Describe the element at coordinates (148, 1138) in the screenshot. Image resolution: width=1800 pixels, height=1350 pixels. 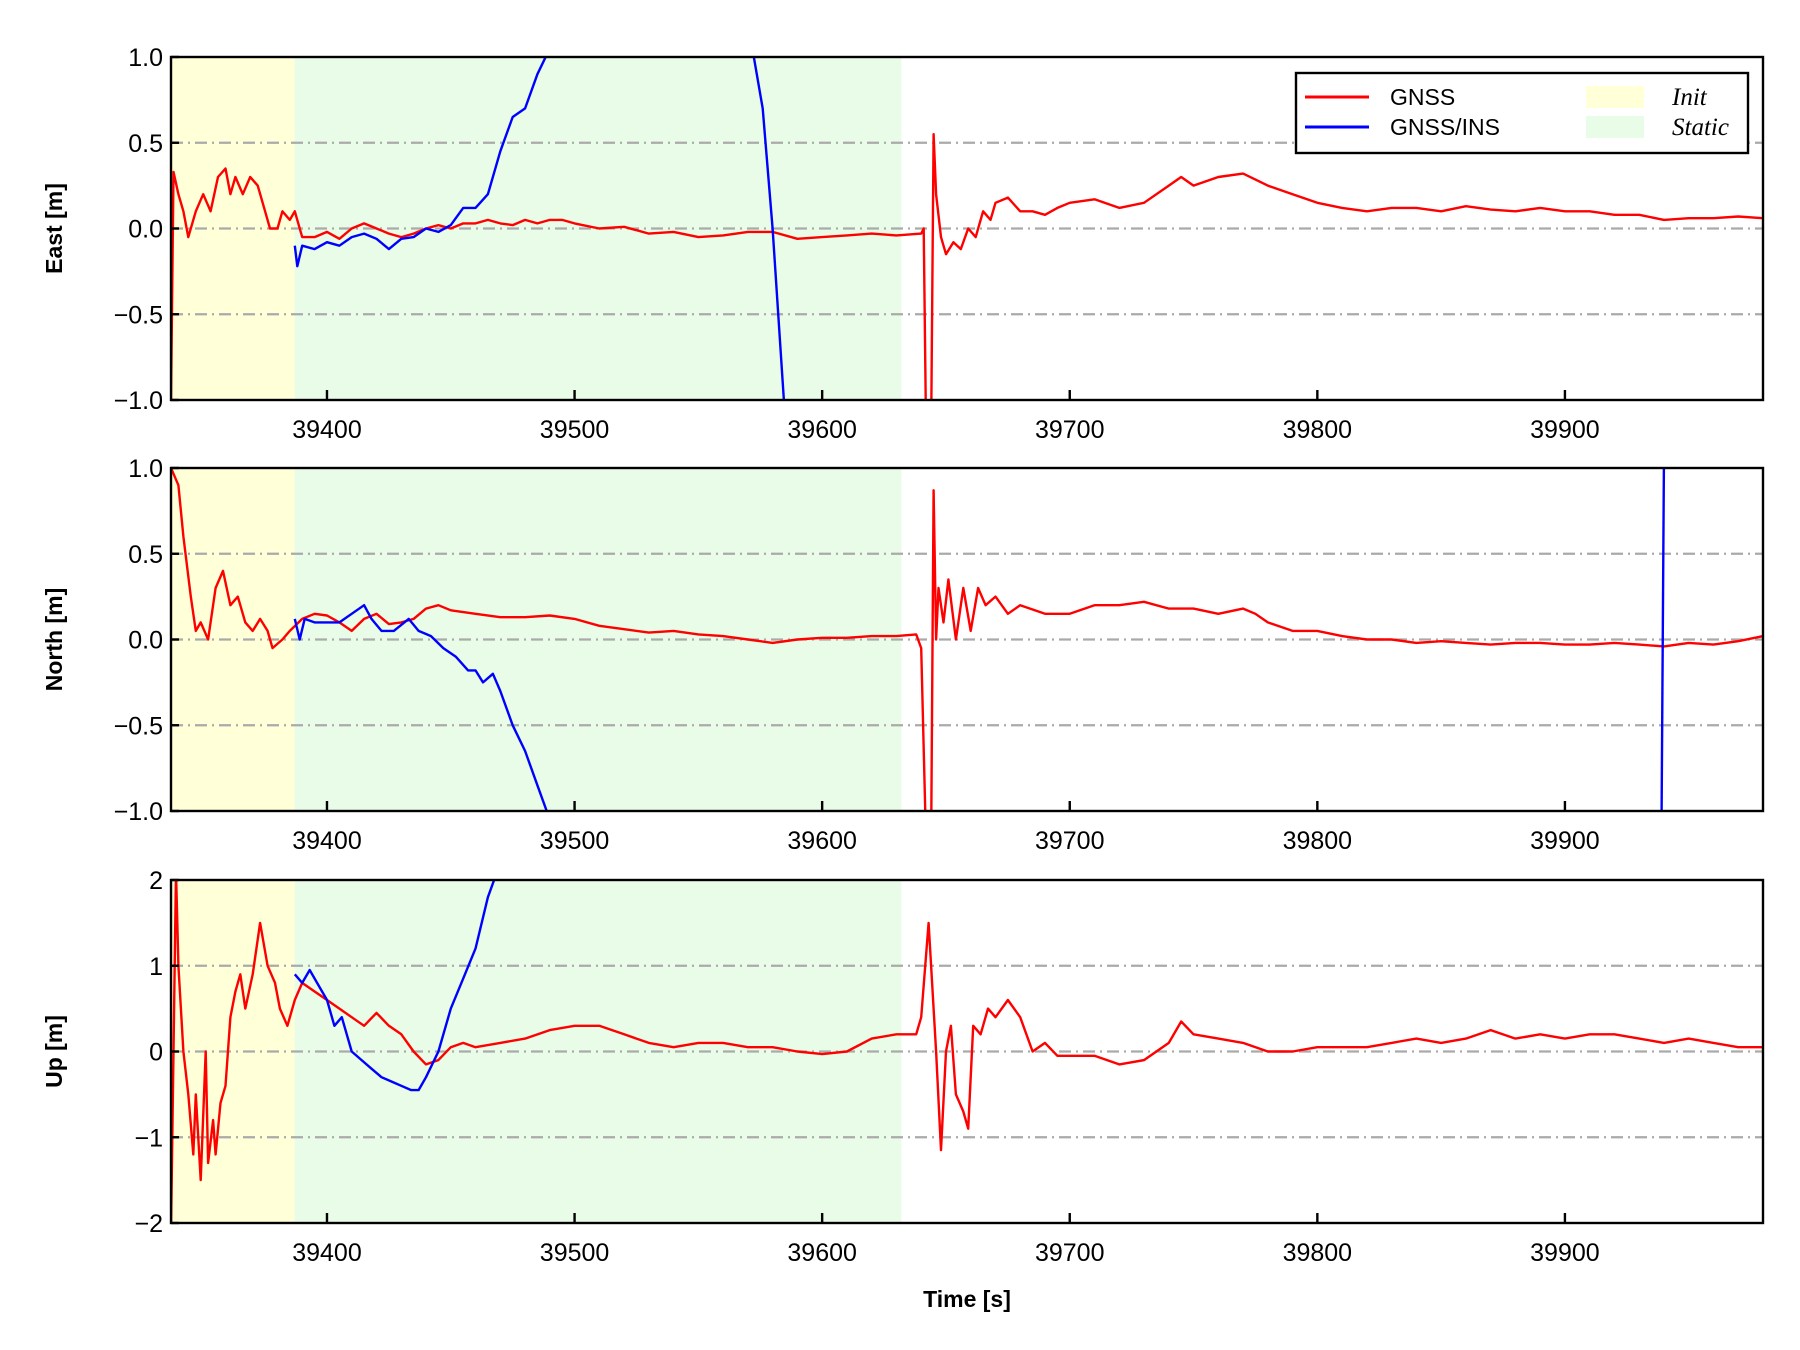
I see `y-tick-label: −1` at that location.